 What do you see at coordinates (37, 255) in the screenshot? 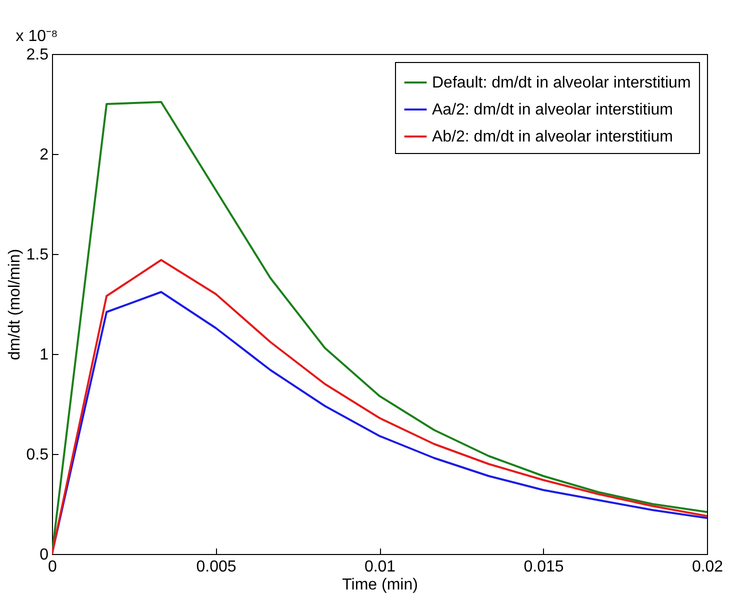
I see `y-tick-label: 1.5` at bounding box center [37, 255].